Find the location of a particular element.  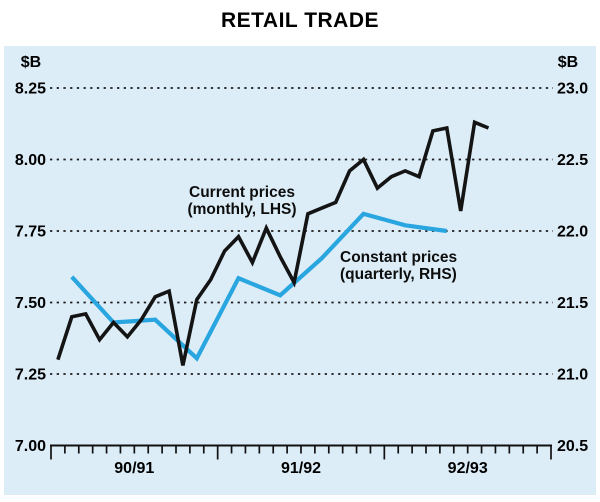

x-axis-label: 91/92 is located at coordinates (301, 468).